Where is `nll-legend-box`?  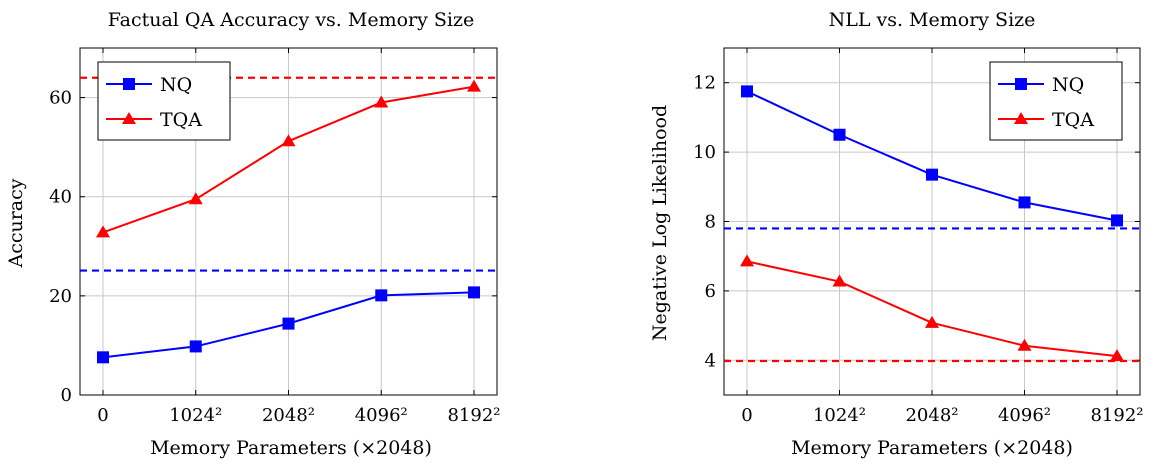
nll-legend-box is located at coordinates (1056, 101).